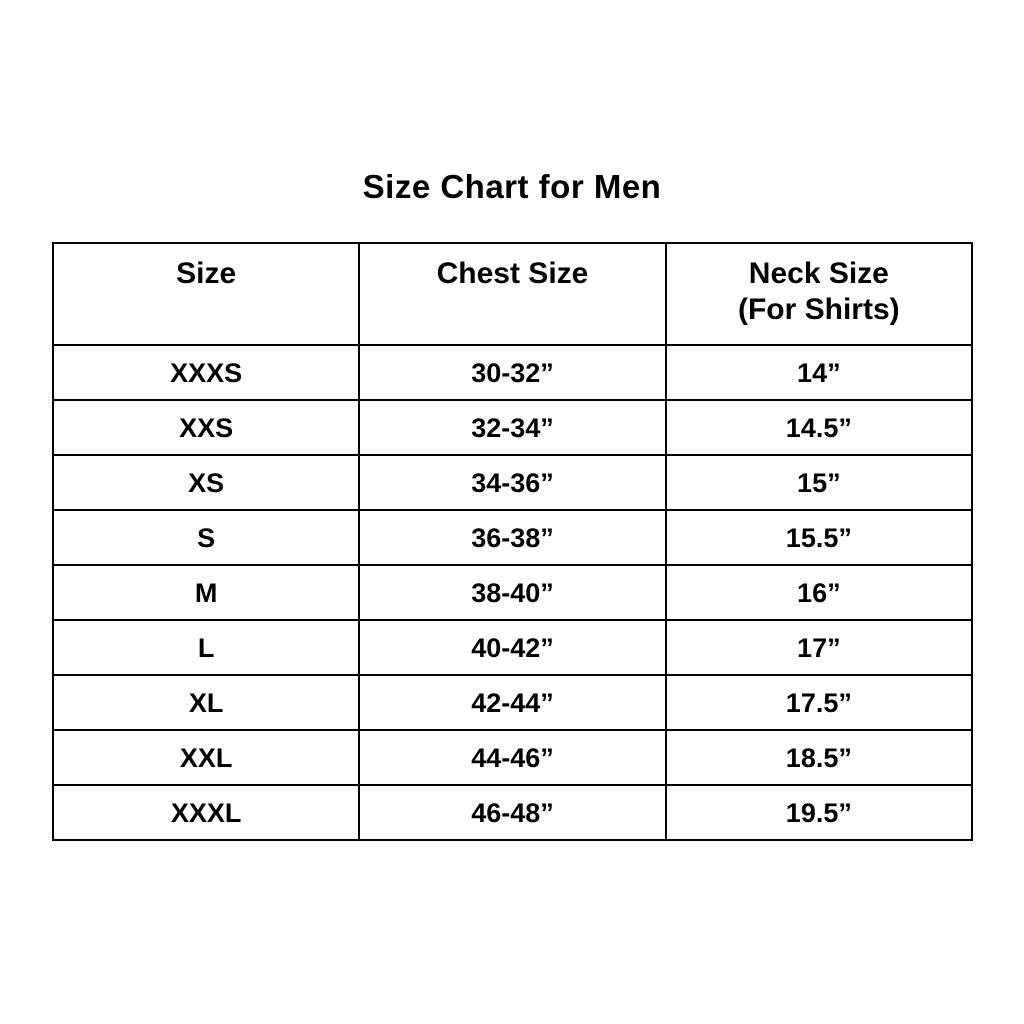  What do you see at coordinates (512, 186) in the screenshot?
I see `page-title: Size Chart for Men` at bounding box center [512, 186].